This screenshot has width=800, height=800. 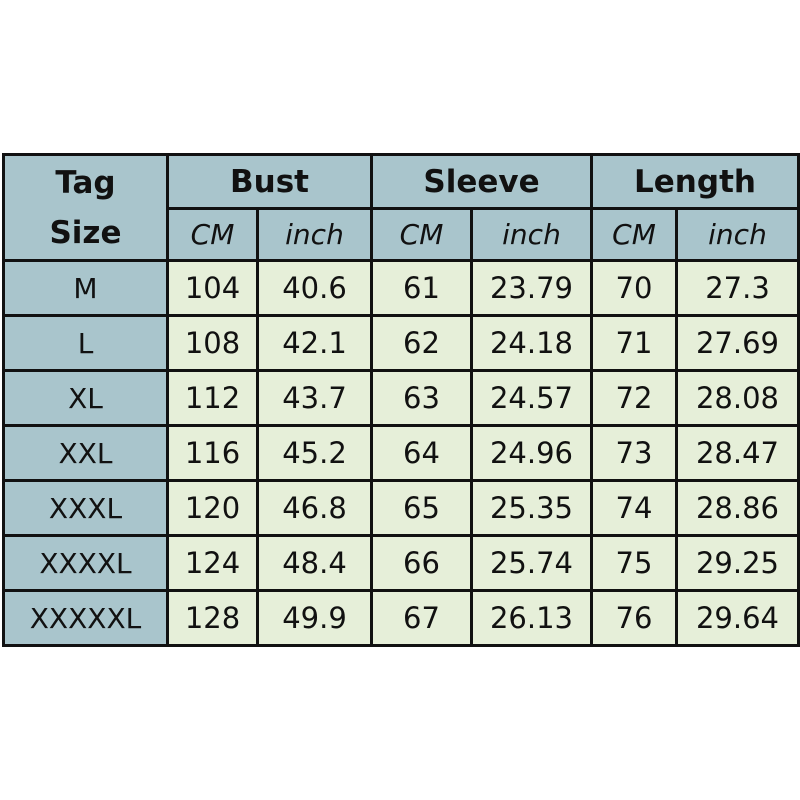 What do you see at coordinates (737, 343) in the screenshot?
I see `value-cell: 27.69` at bounding box center [737, 343].